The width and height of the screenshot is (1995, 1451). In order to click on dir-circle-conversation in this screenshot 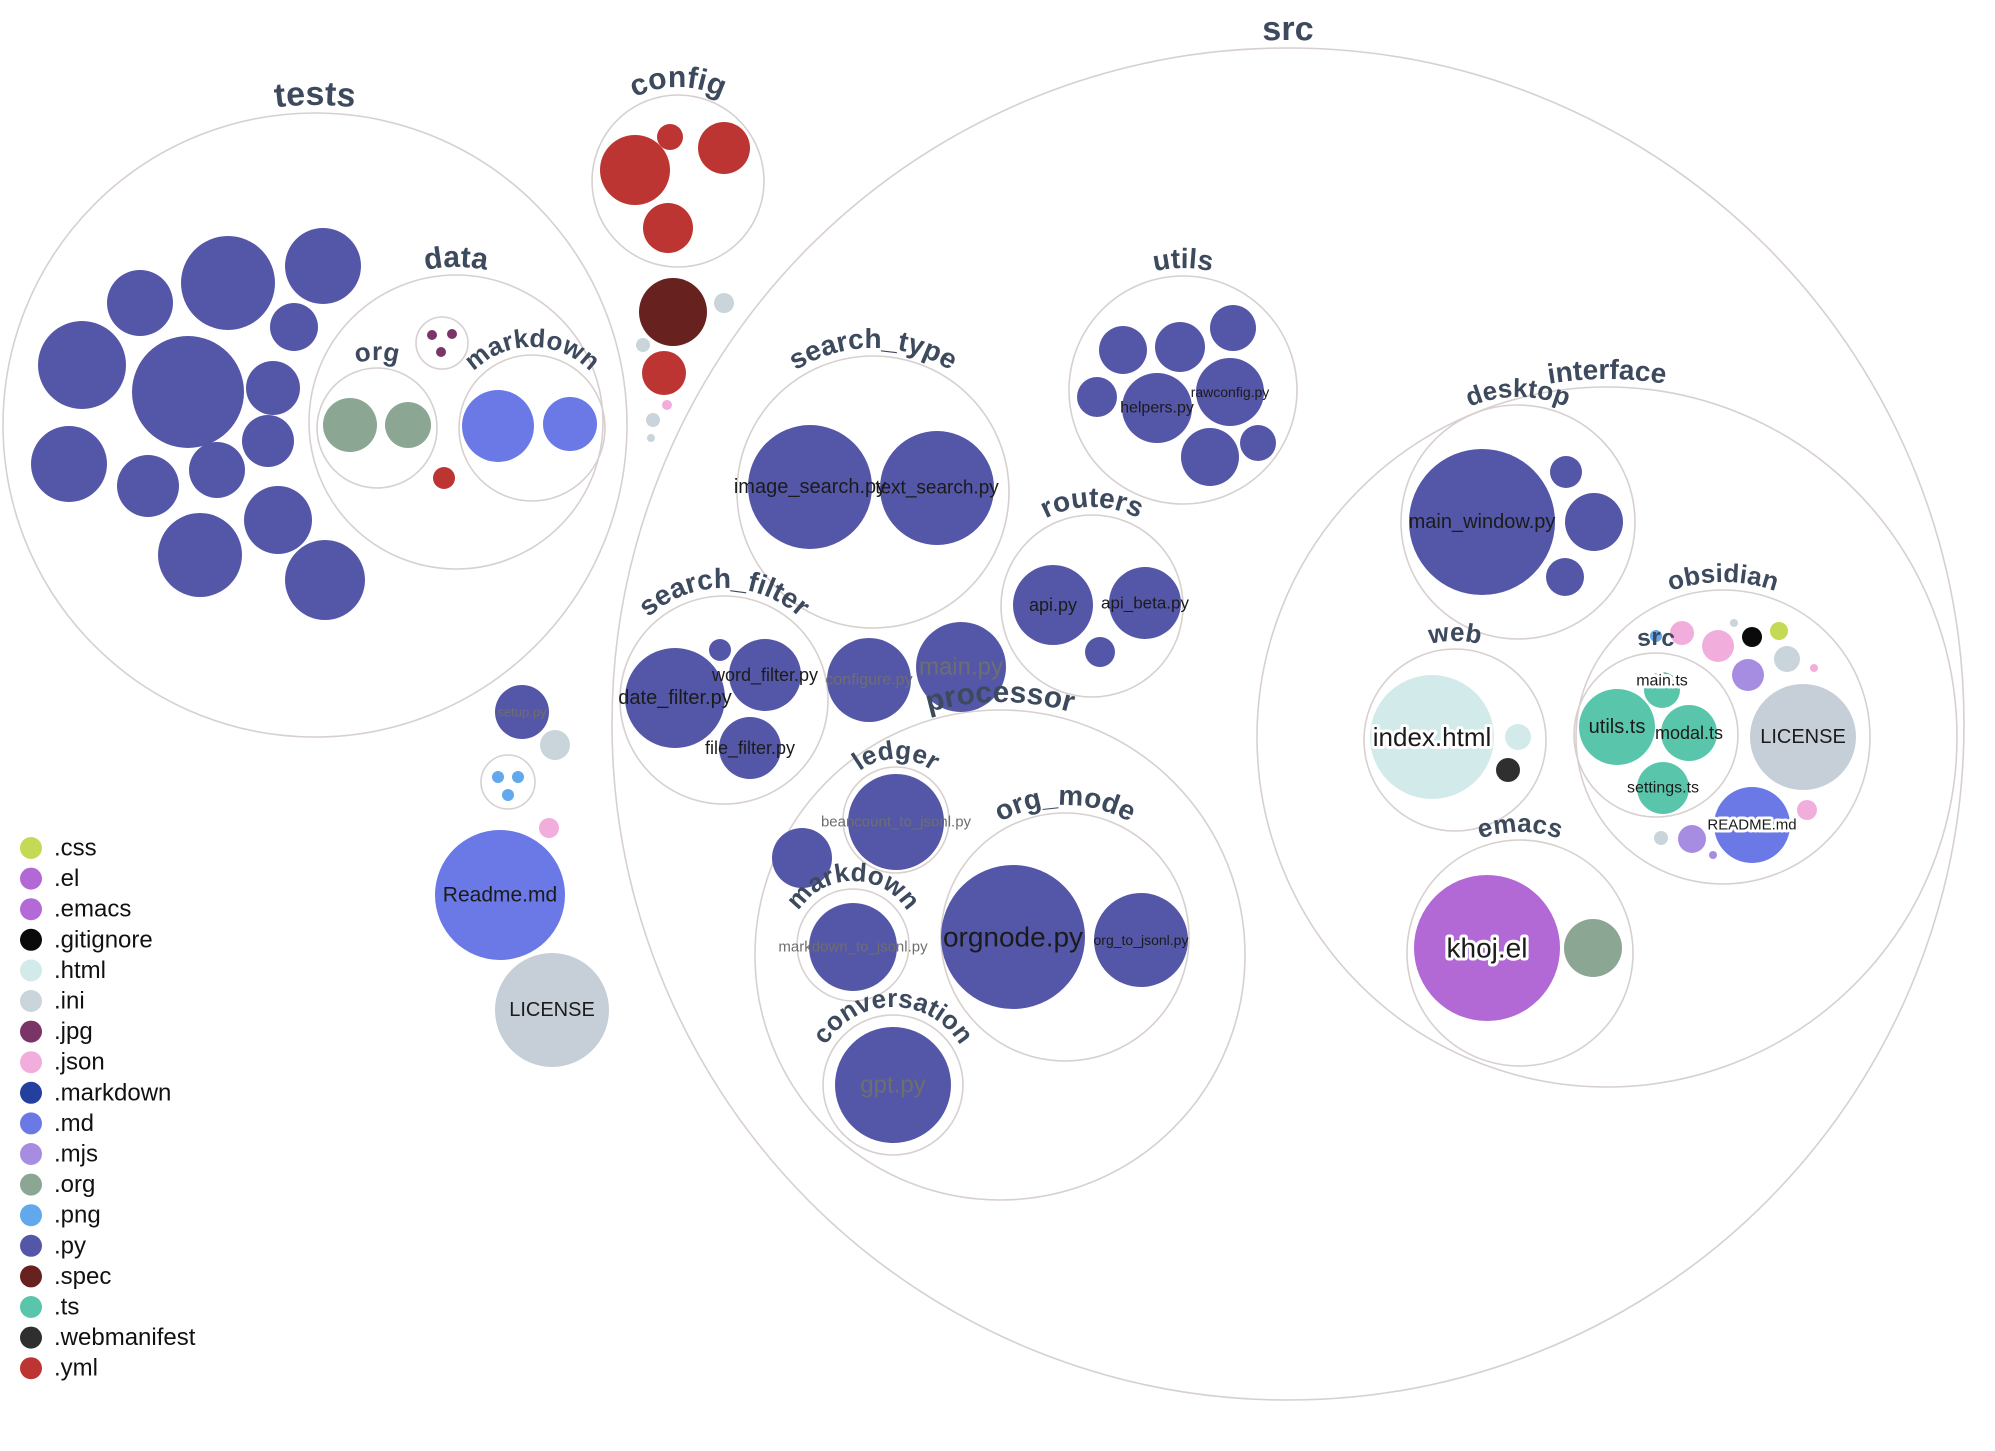, I will do `click(893, 1085)`.